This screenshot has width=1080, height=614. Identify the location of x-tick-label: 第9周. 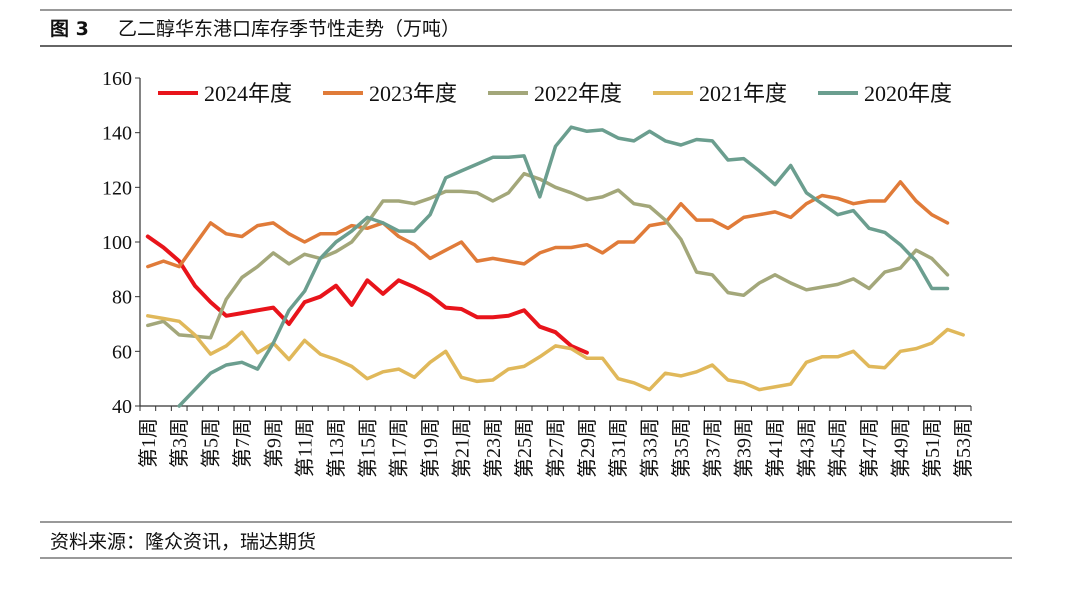
(273, 443).